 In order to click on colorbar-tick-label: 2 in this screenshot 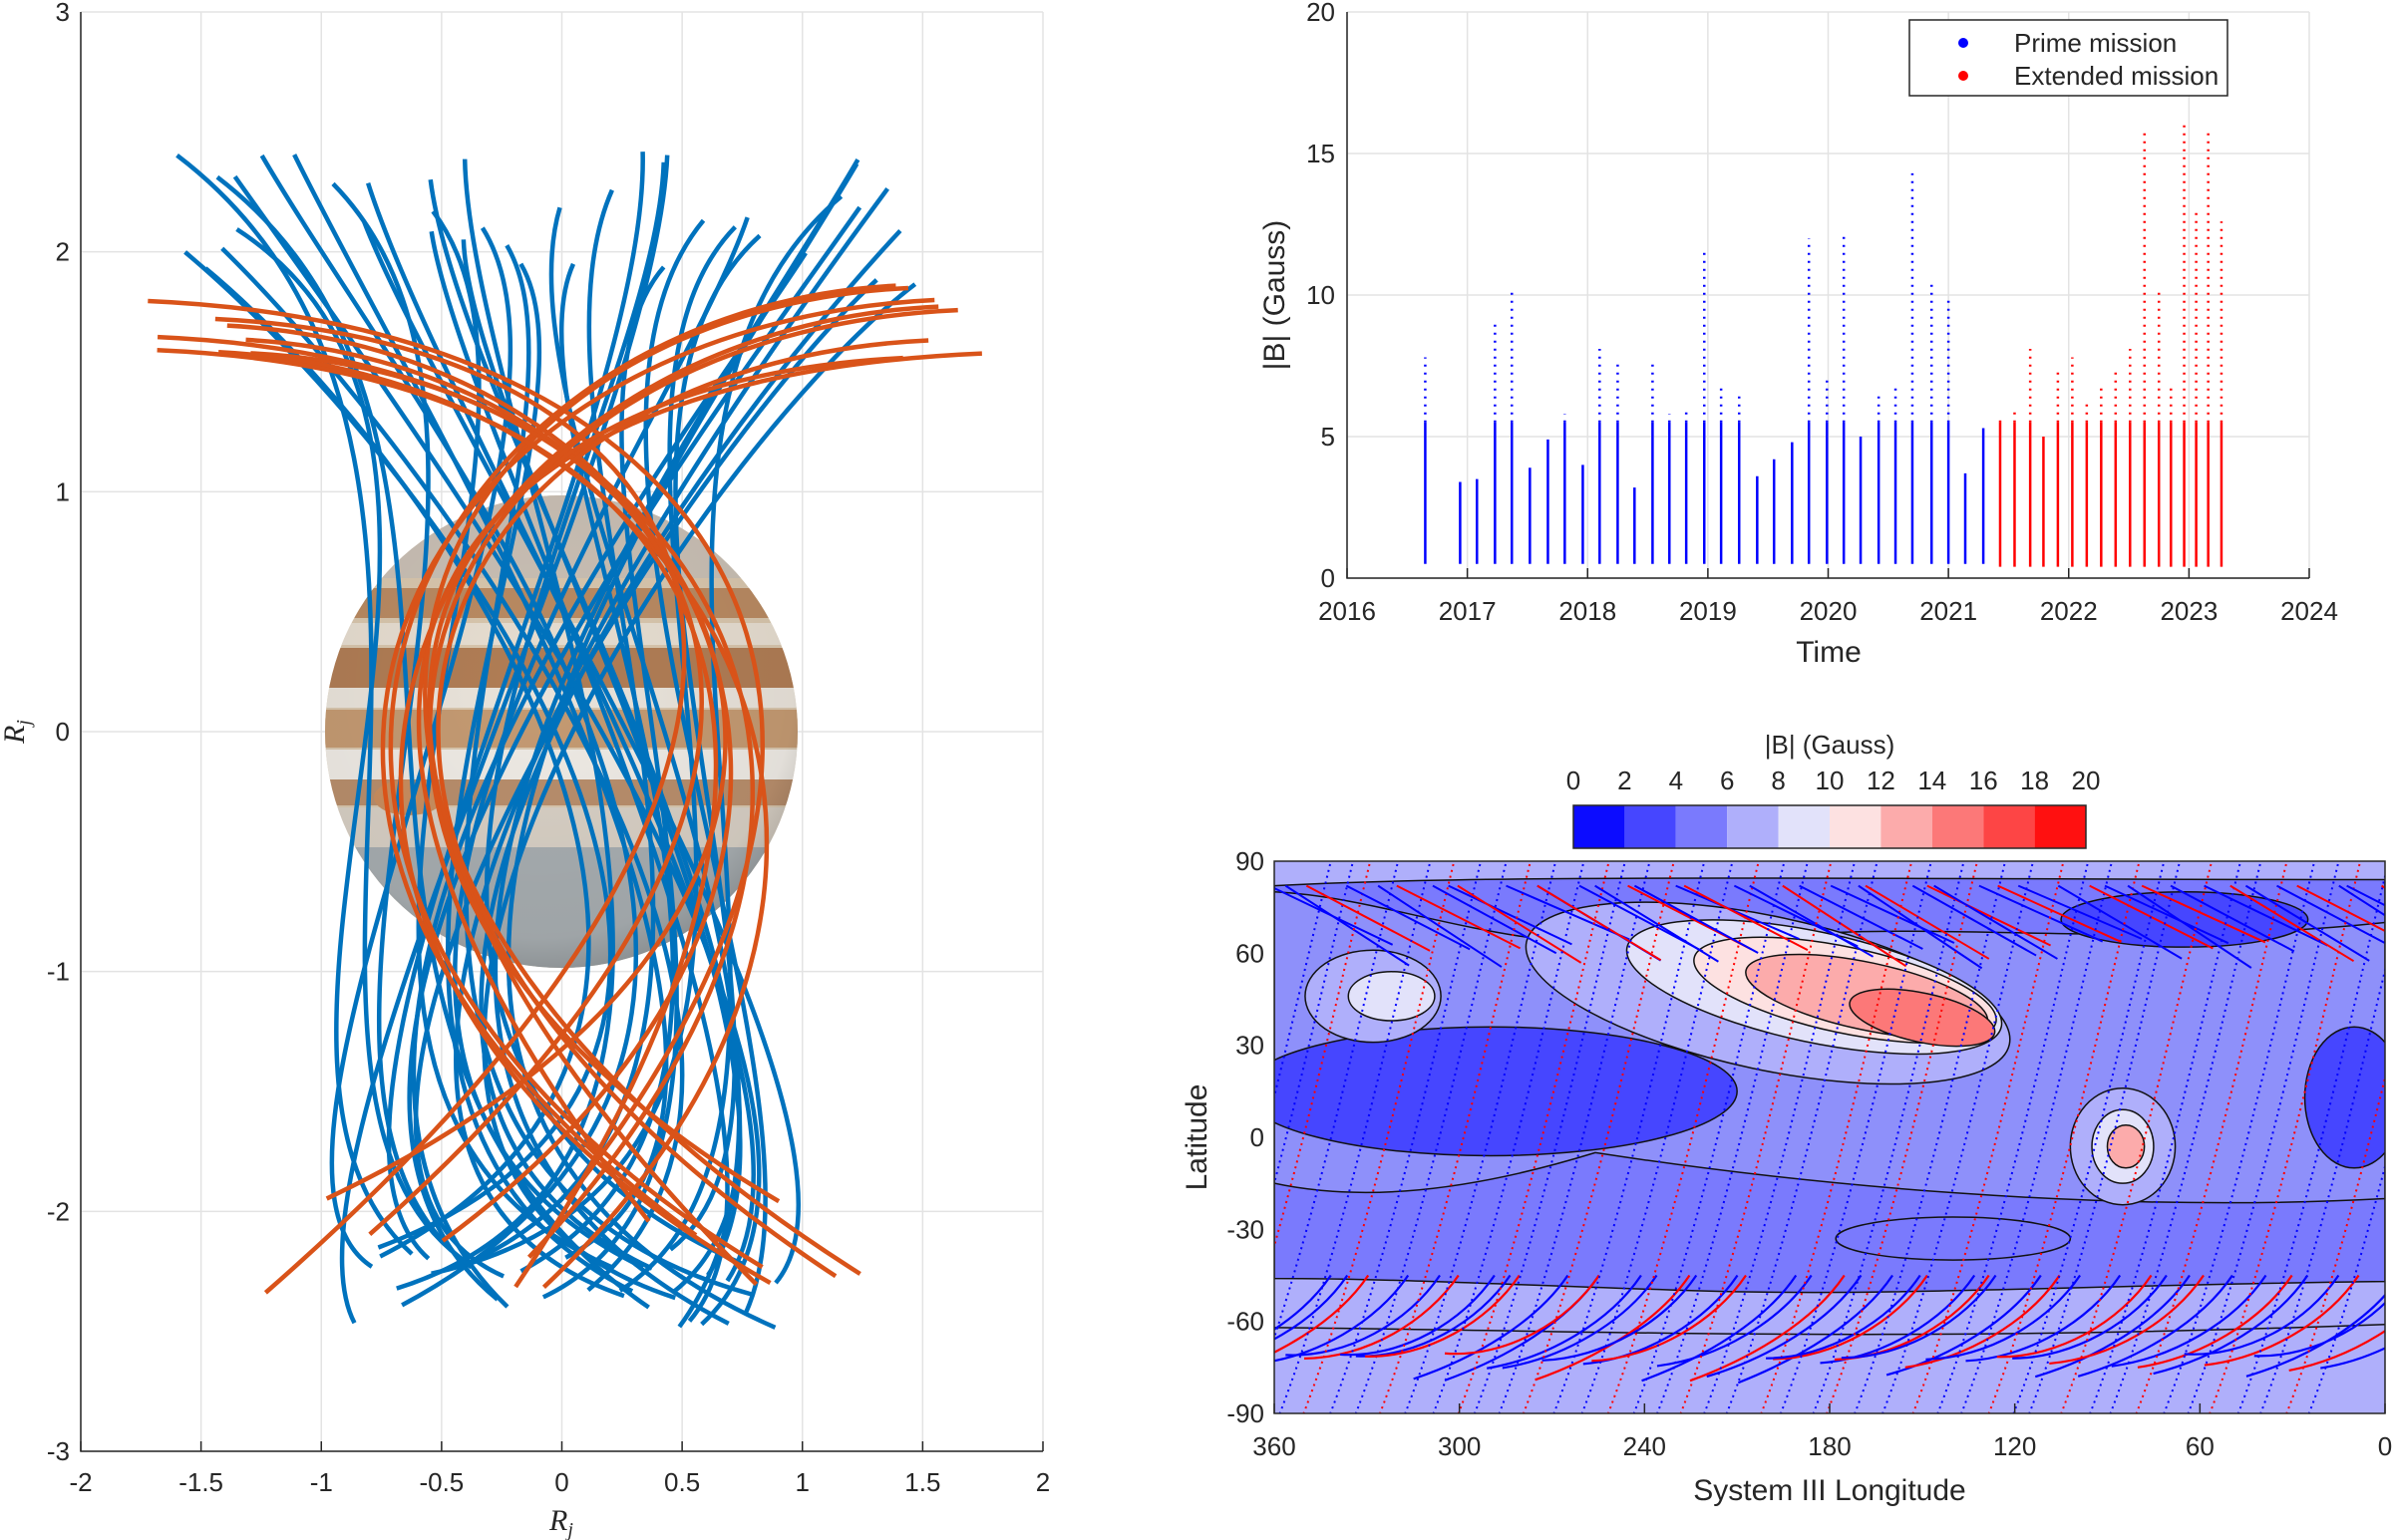, I will do `click(1624, 780)`.